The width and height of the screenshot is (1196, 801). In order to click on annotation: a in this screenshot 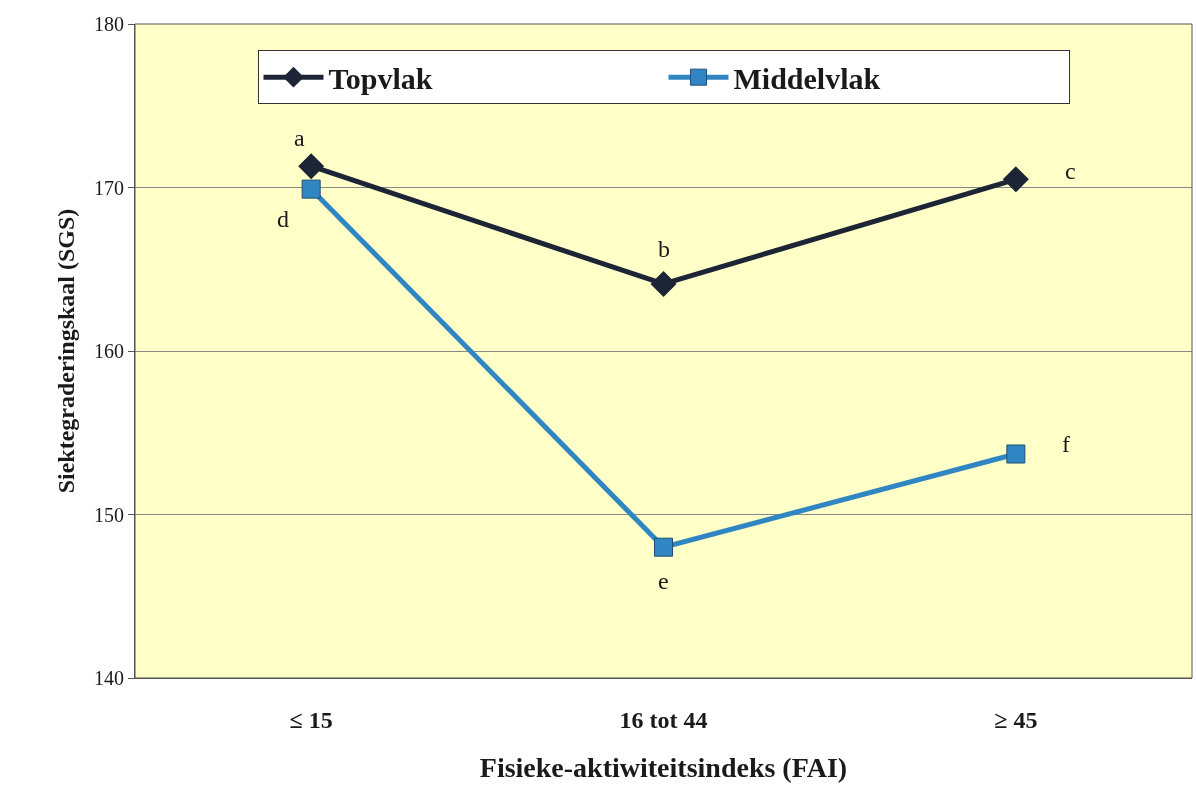, I will do `click(299, 138)`.